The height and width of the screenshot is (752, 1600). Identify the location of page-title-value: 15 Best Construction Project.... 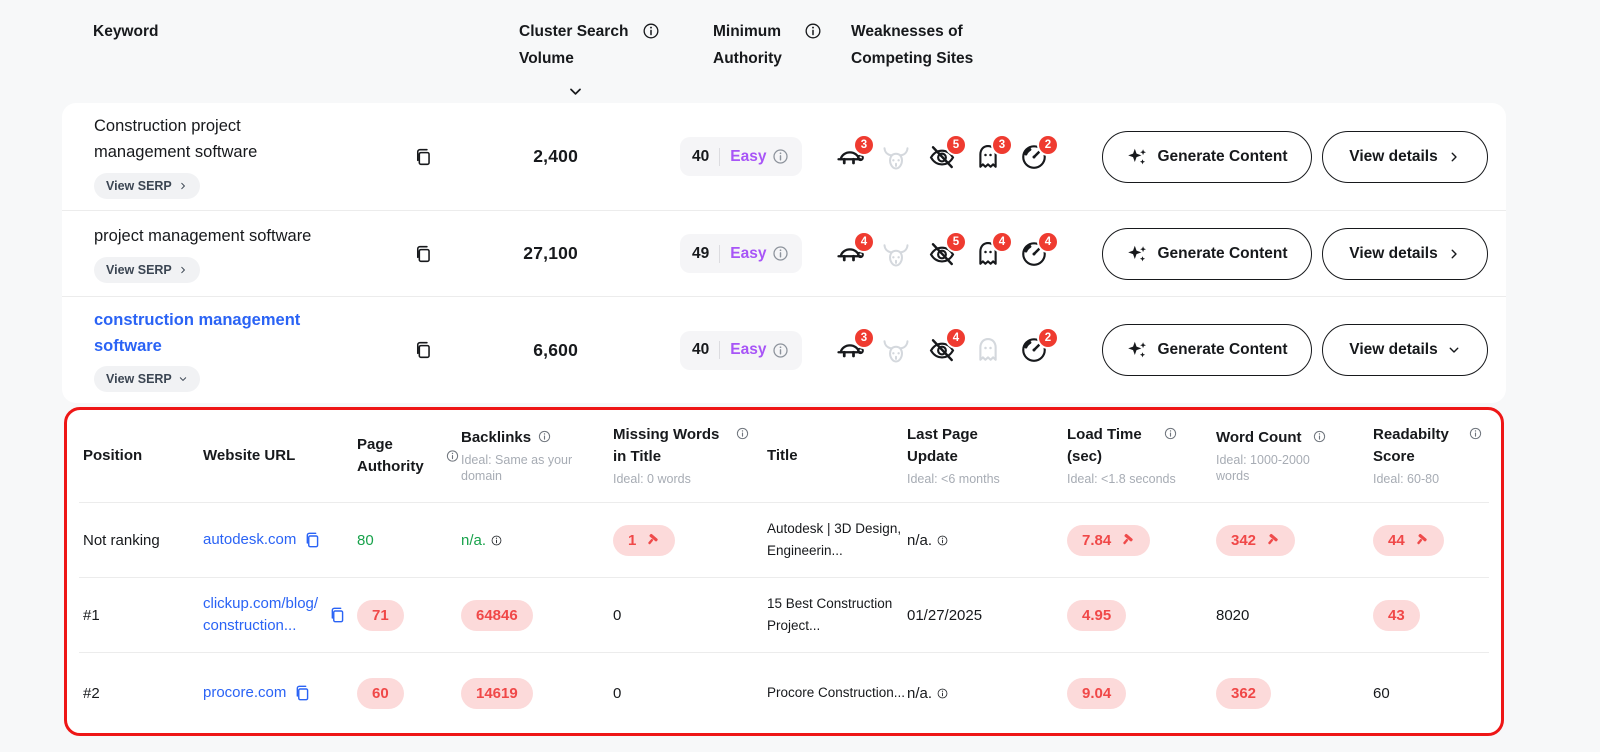
(830, 614).